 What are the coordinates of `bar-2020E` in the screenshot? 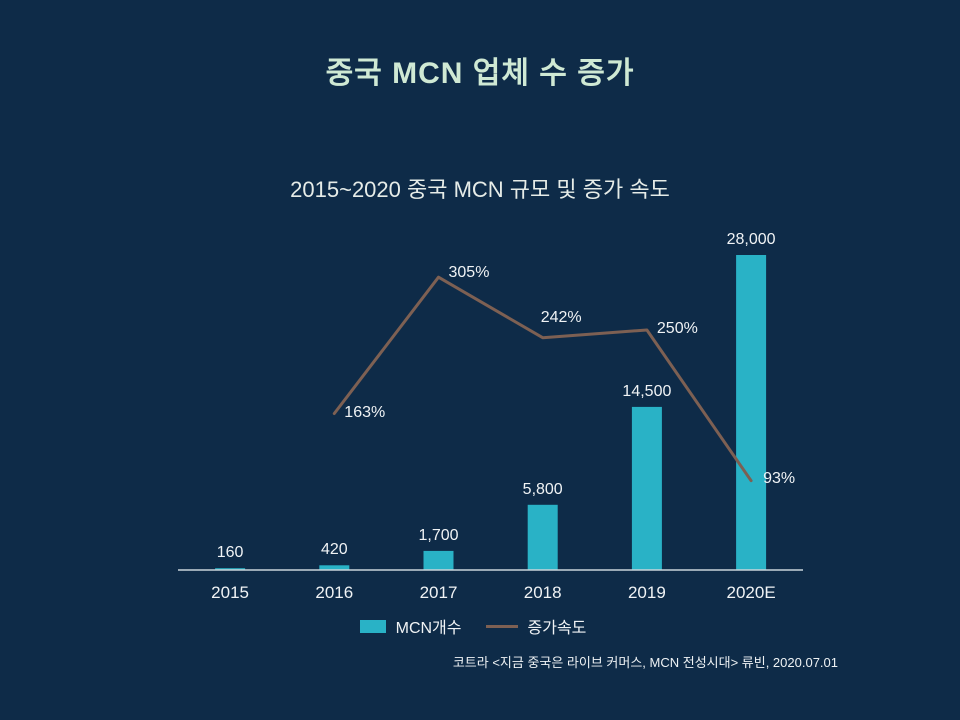 It's located at (751, 412).